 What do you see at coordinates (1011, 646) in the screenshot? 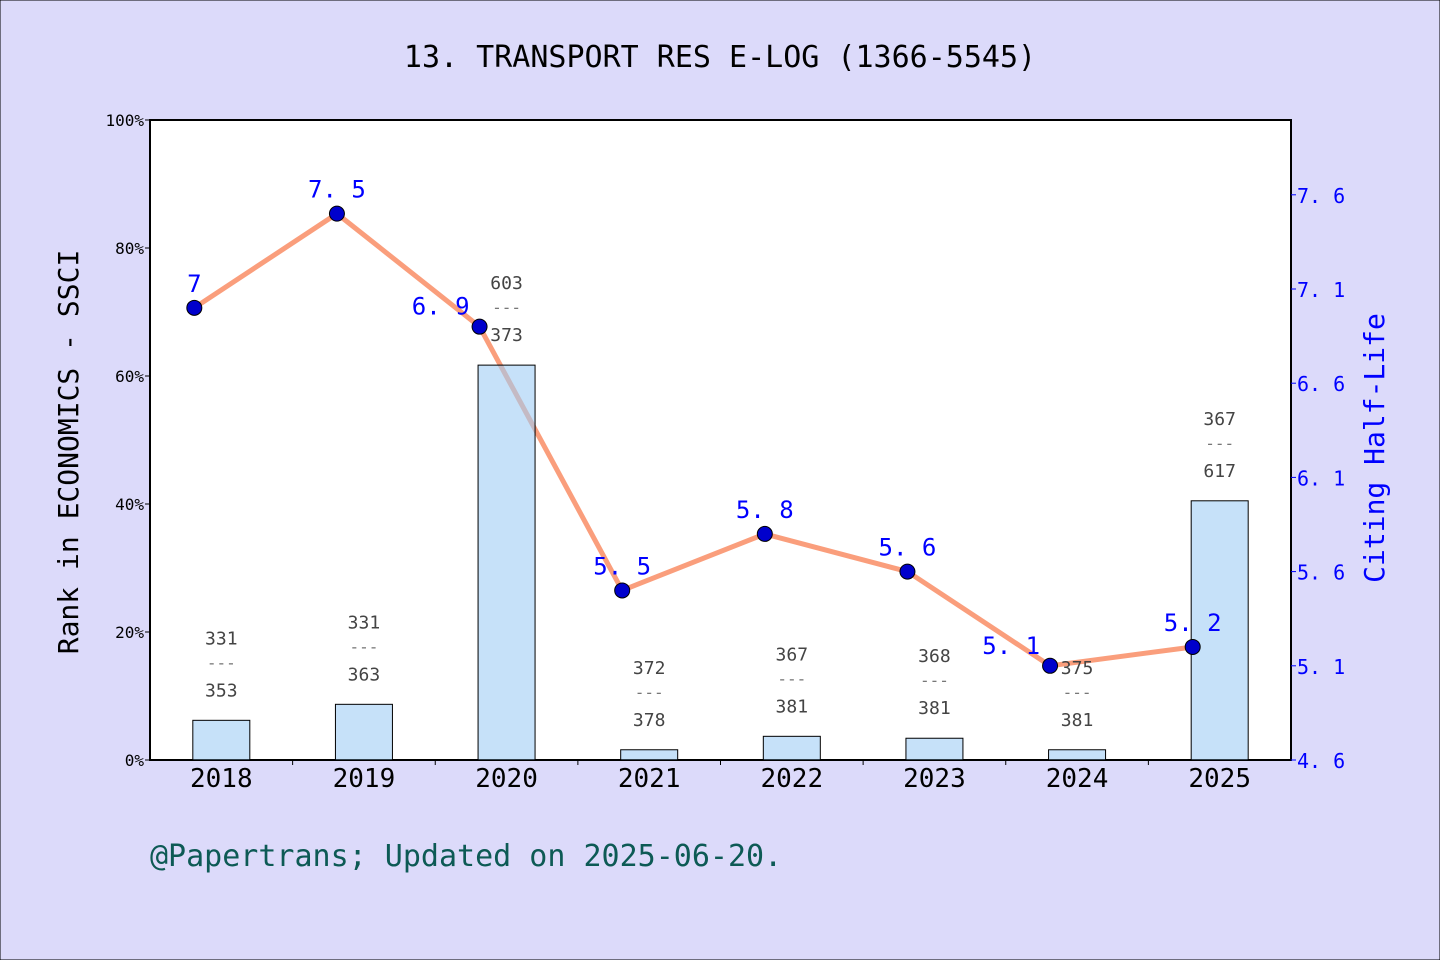
I see `half-life-value-label: 5. 1` at bounding box center [1011, 646].